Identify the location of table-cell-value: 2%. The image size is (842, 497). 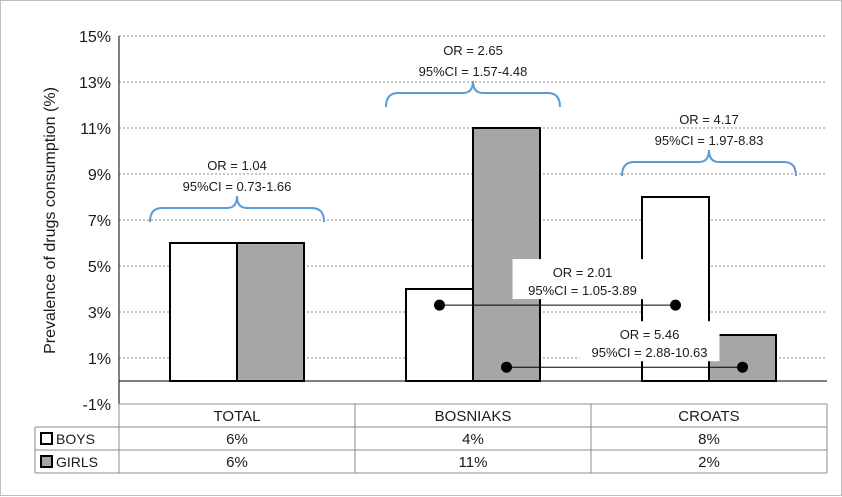
(709, 462).